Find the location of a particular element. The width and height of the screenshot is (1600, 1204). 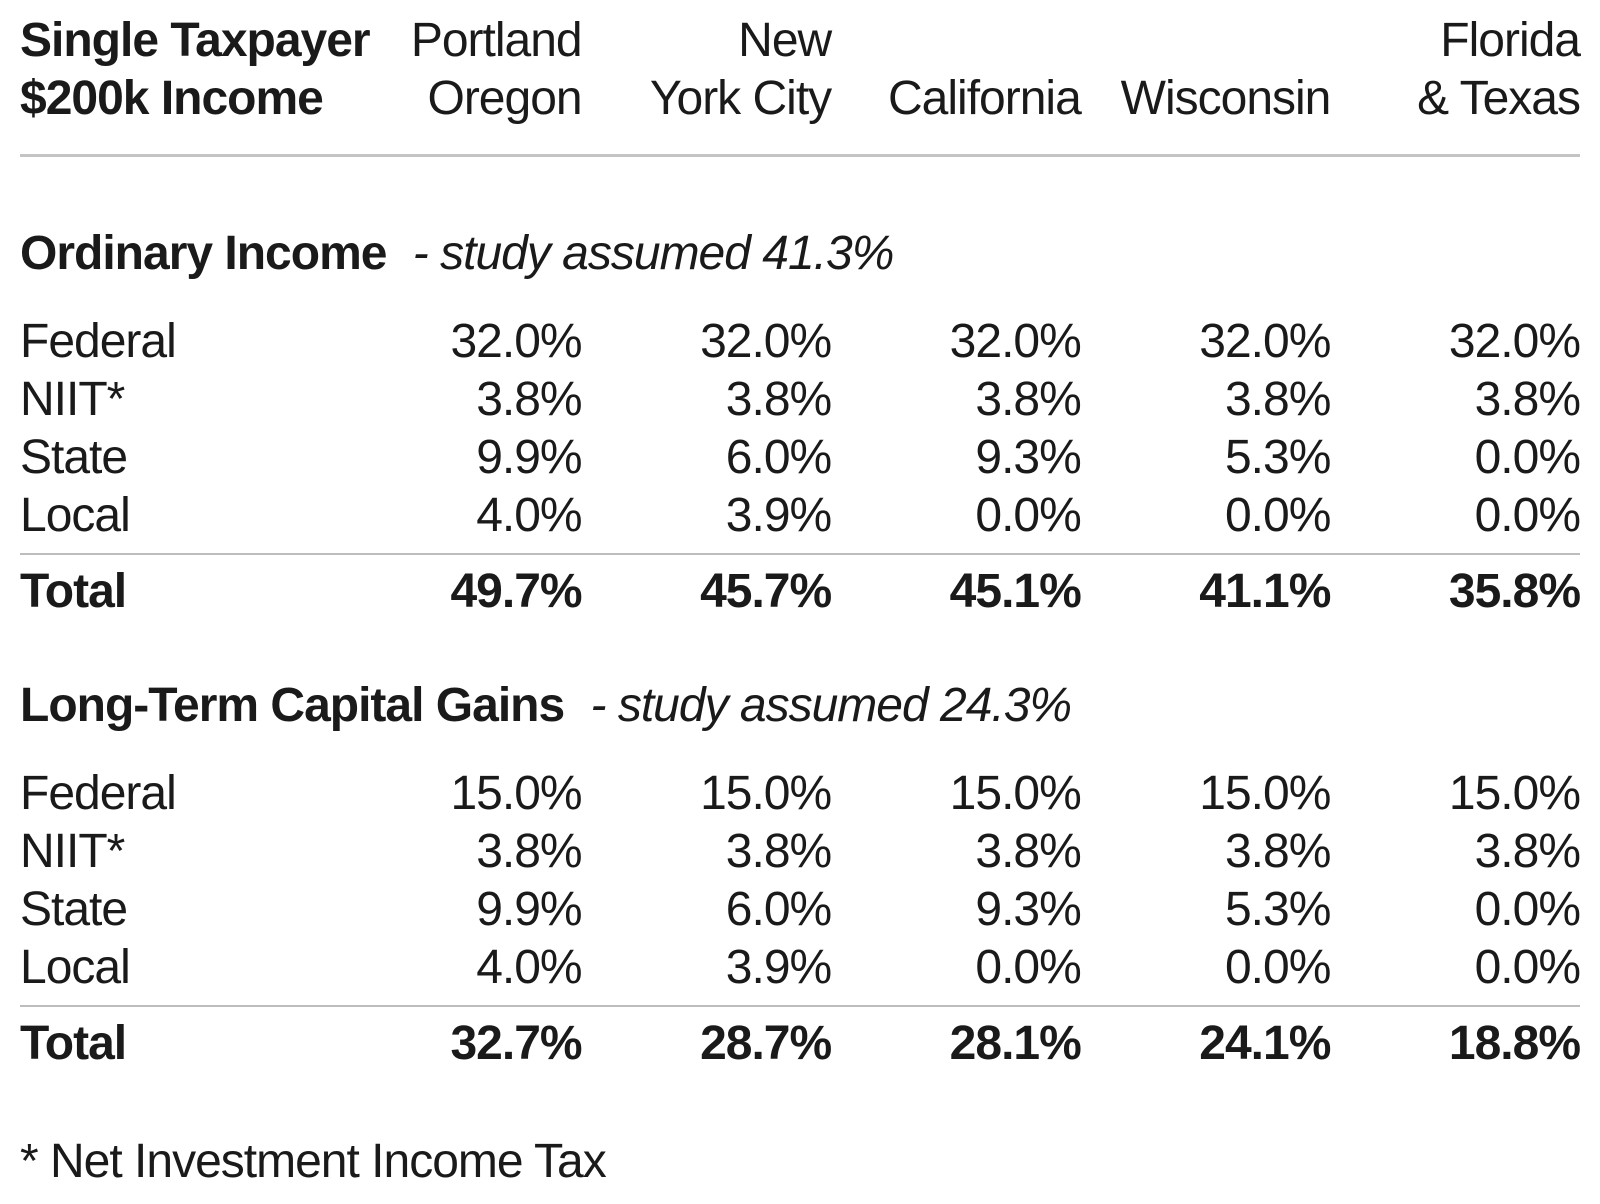

table-title-line1: Single Taxpayer is located at coordinates (195, 40).